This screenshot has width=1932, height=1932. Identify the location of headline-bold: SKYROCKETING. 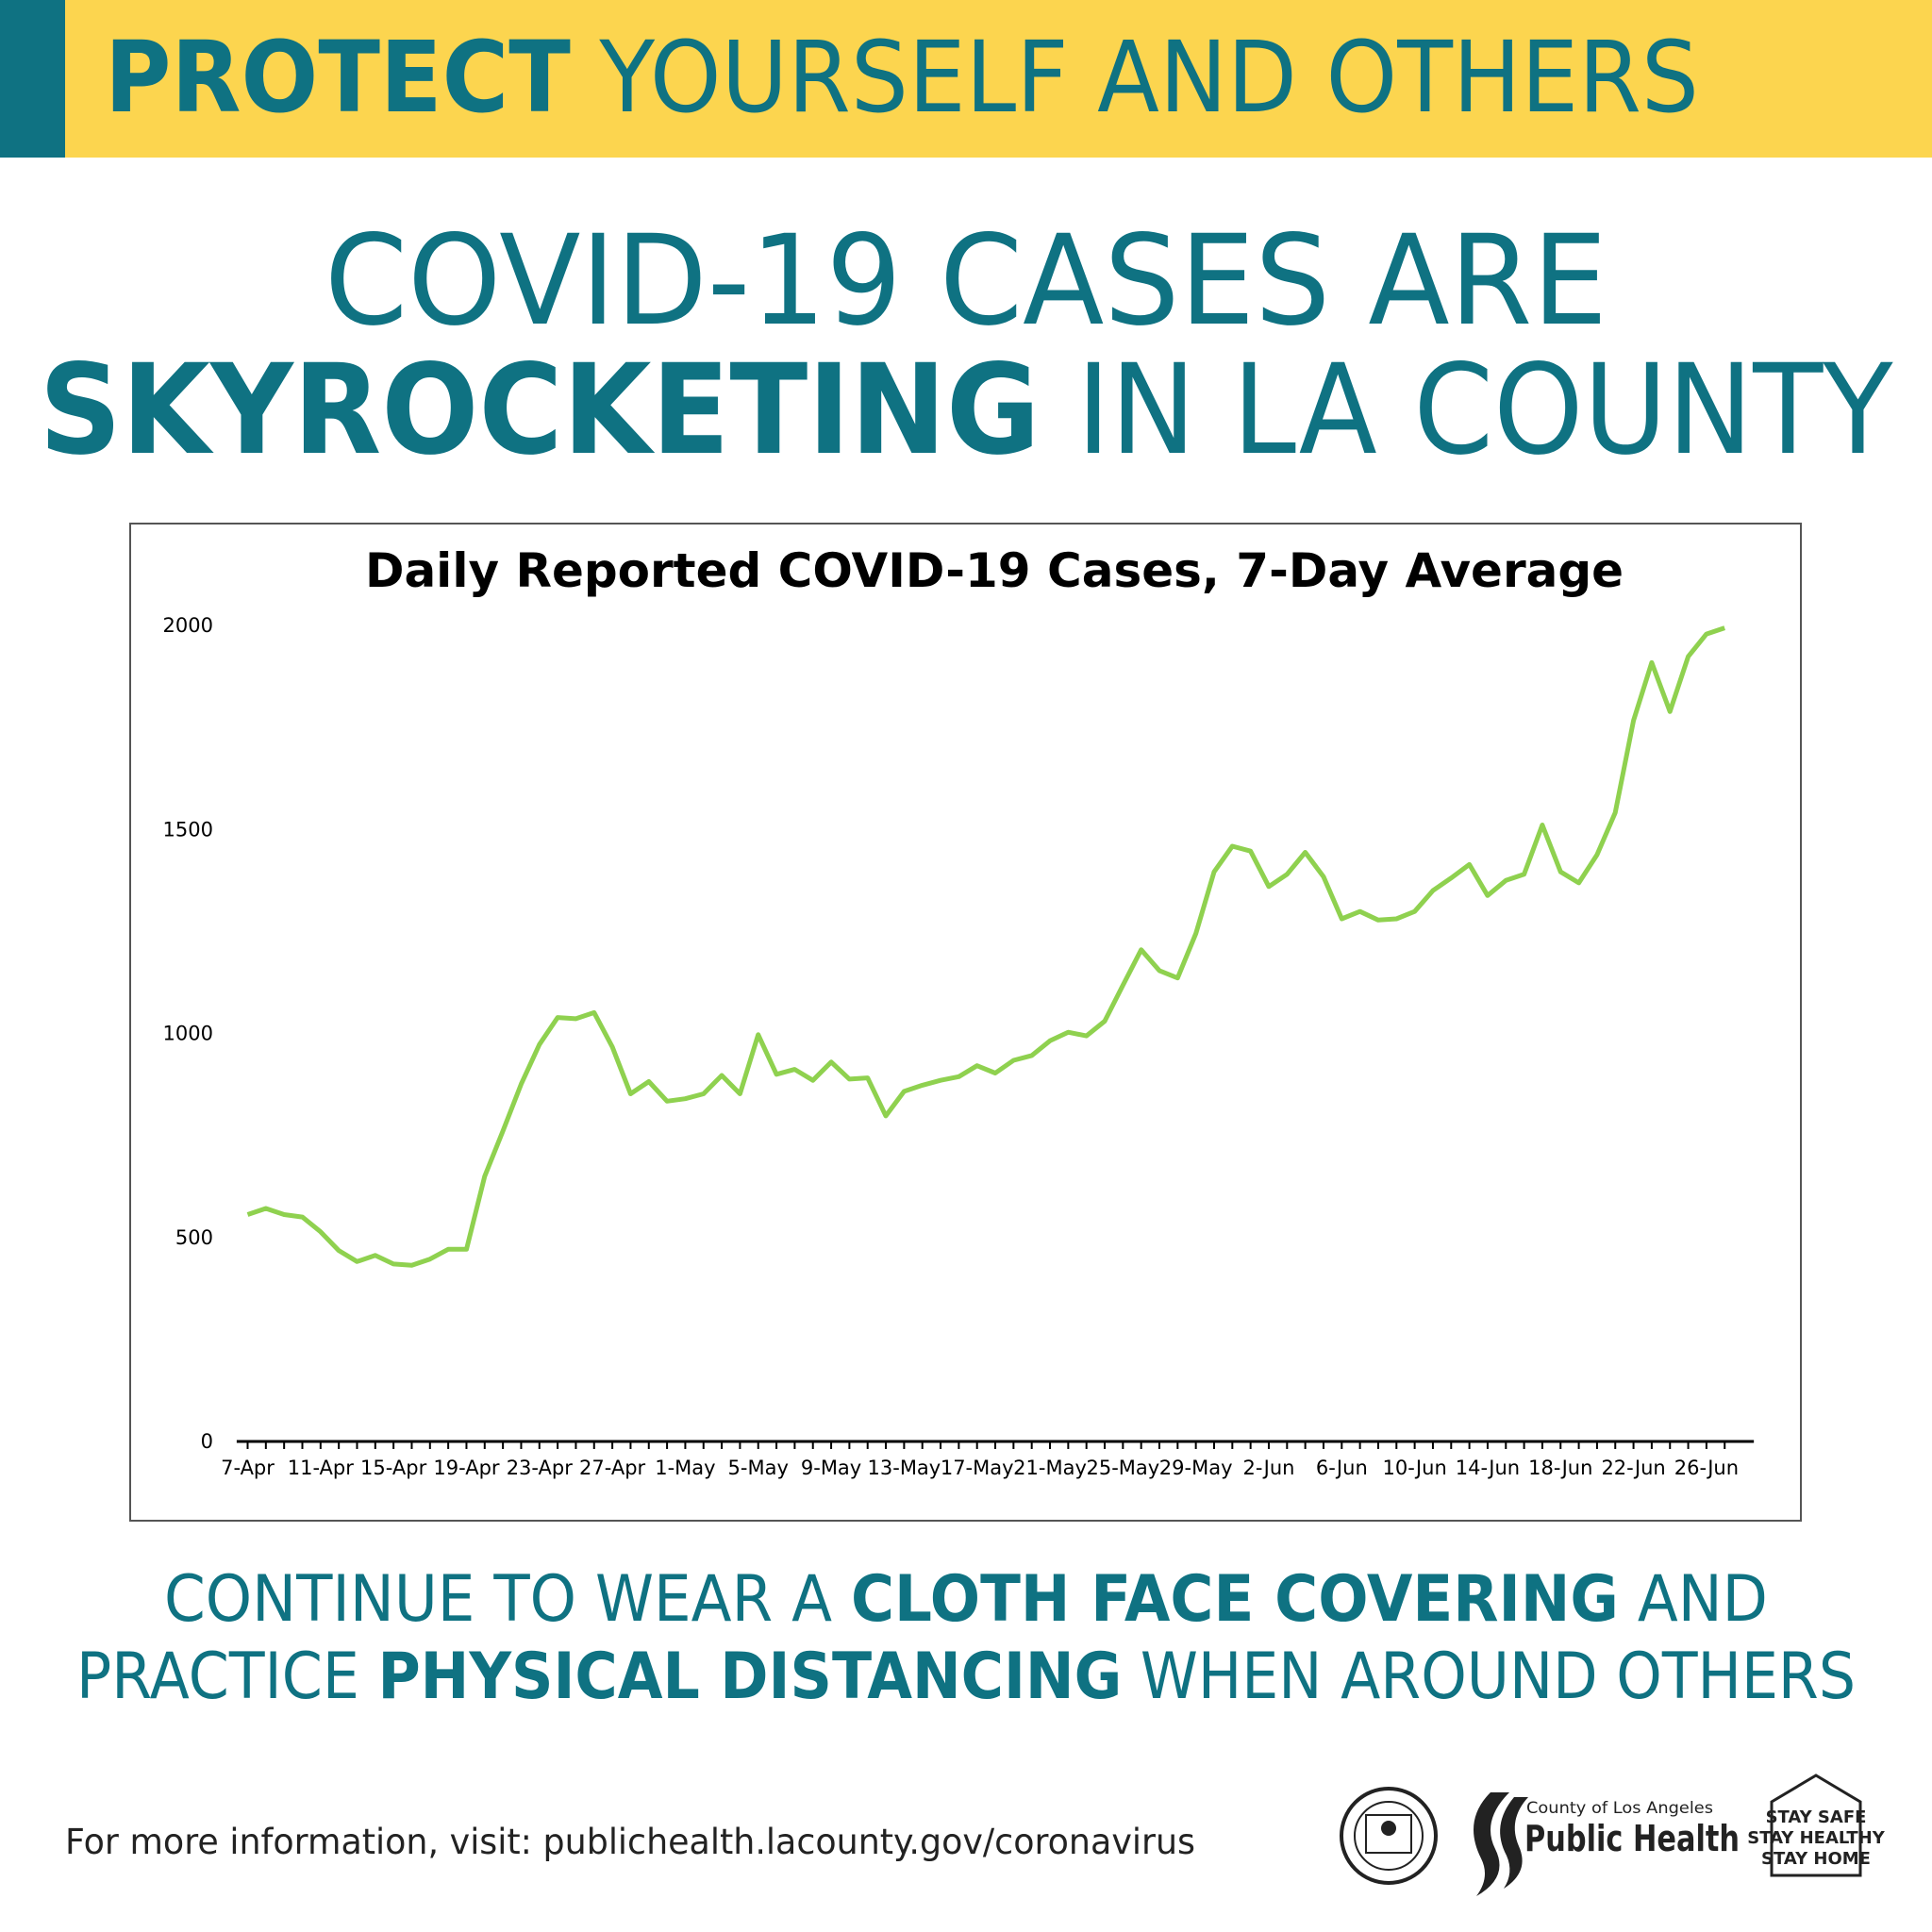
(540, 410).